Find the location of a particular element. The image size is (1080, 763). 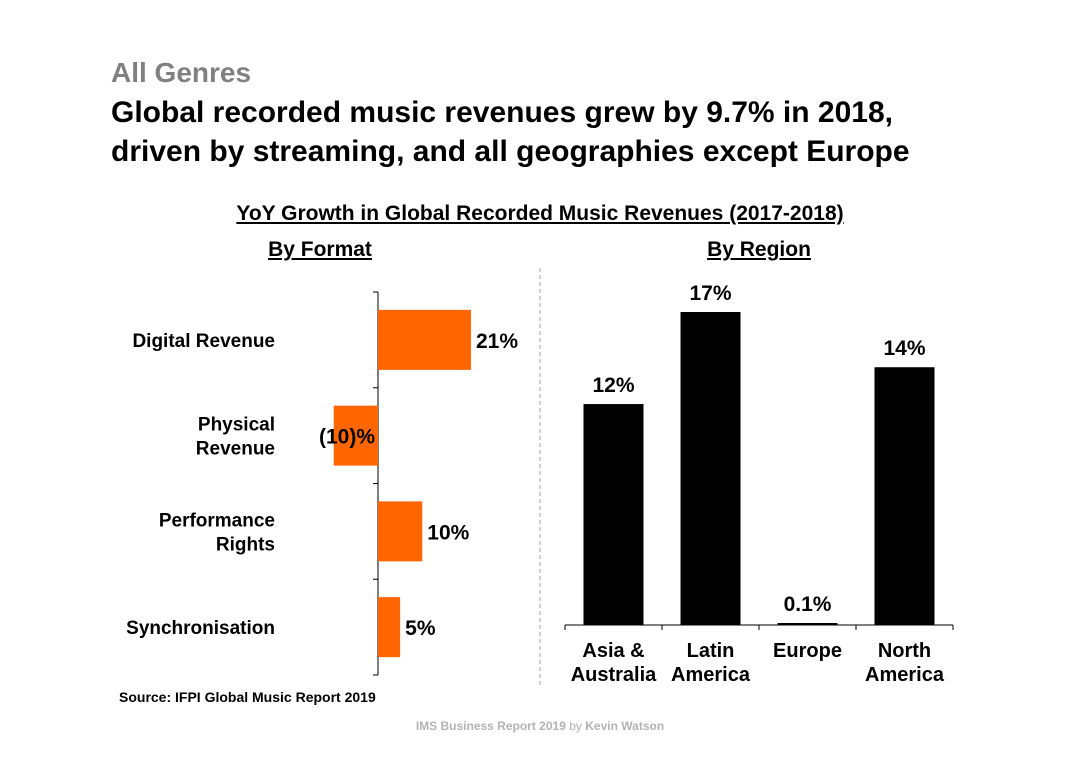

format-category-label: Digital Revenue is located at coordinates (203, 341).